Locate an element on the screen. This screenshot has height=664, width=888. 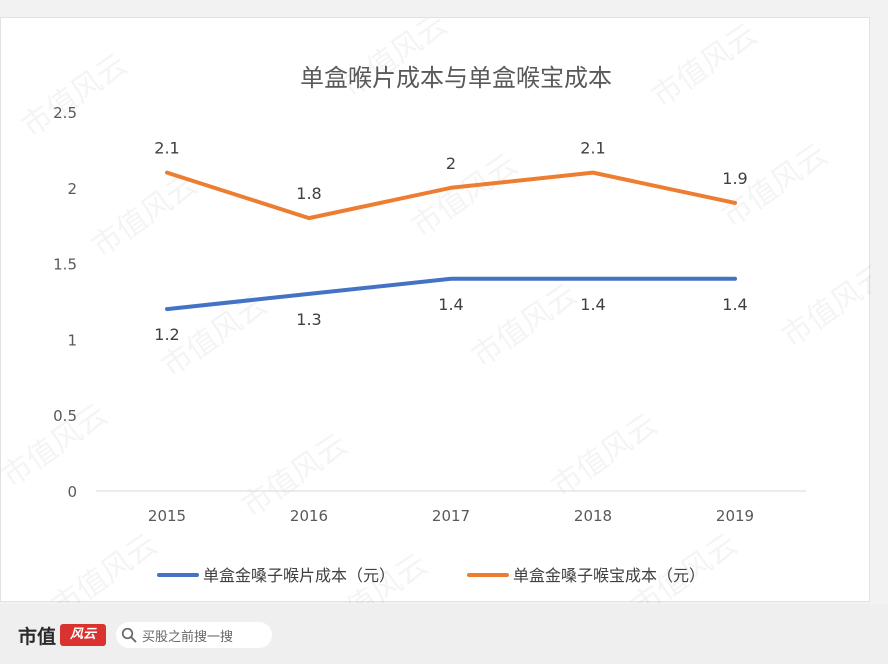
y-tick-label: 1.5 is located at coordinates (65, 265).